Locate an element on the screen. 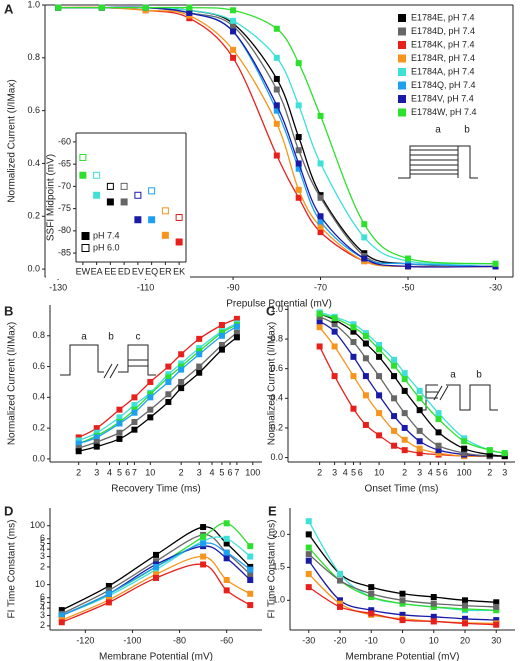  protocol-label: a is located at coordinates (84, 337).